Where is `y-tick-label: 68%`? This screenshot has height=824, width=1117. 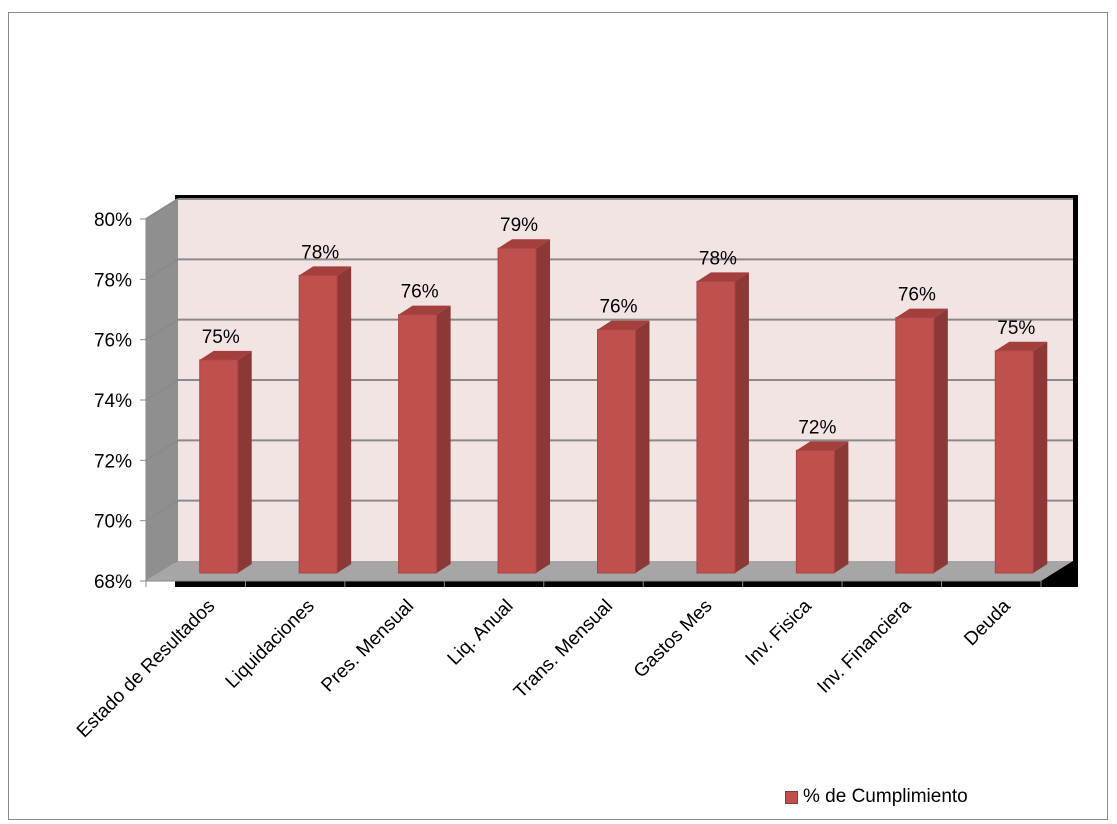
y-tick-label: 68% is located at coordinates (113, 582).